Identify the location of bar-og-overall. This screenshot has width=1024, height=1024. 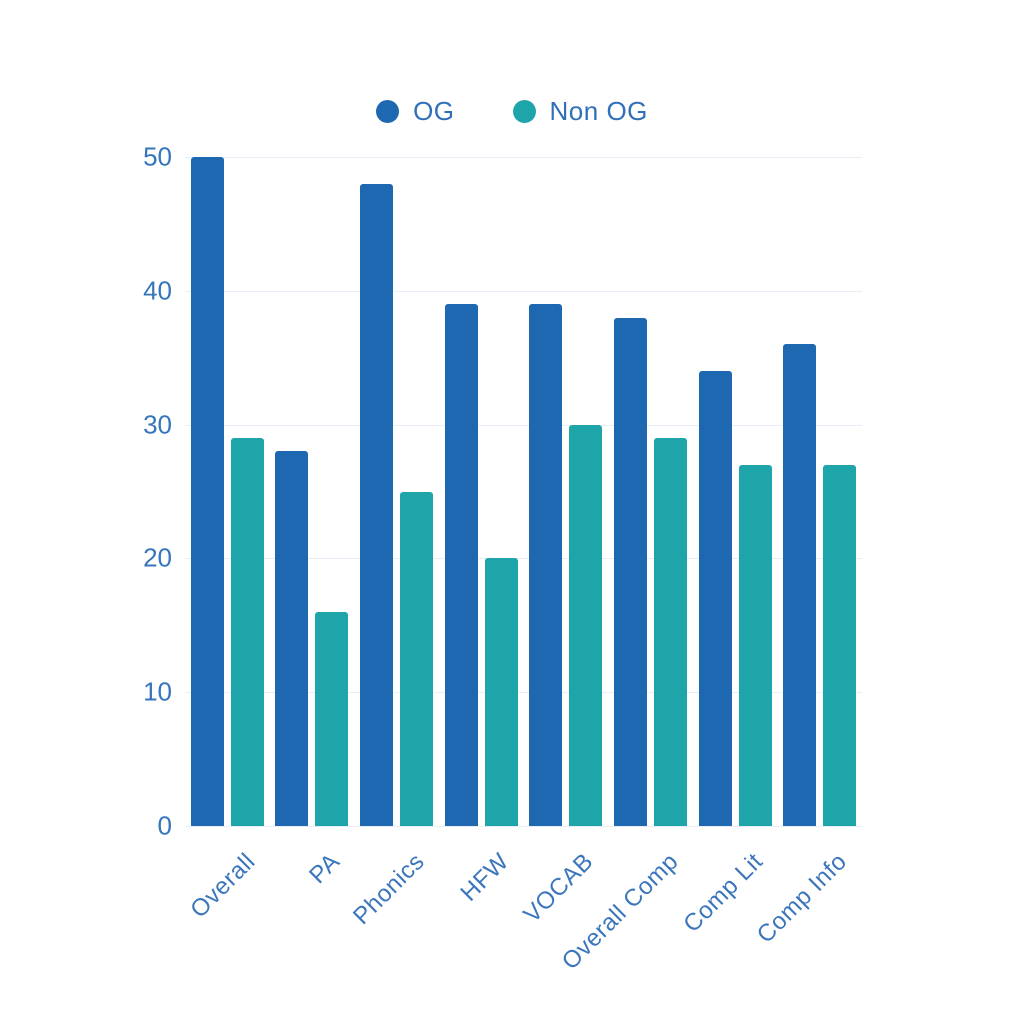
(207, 491).